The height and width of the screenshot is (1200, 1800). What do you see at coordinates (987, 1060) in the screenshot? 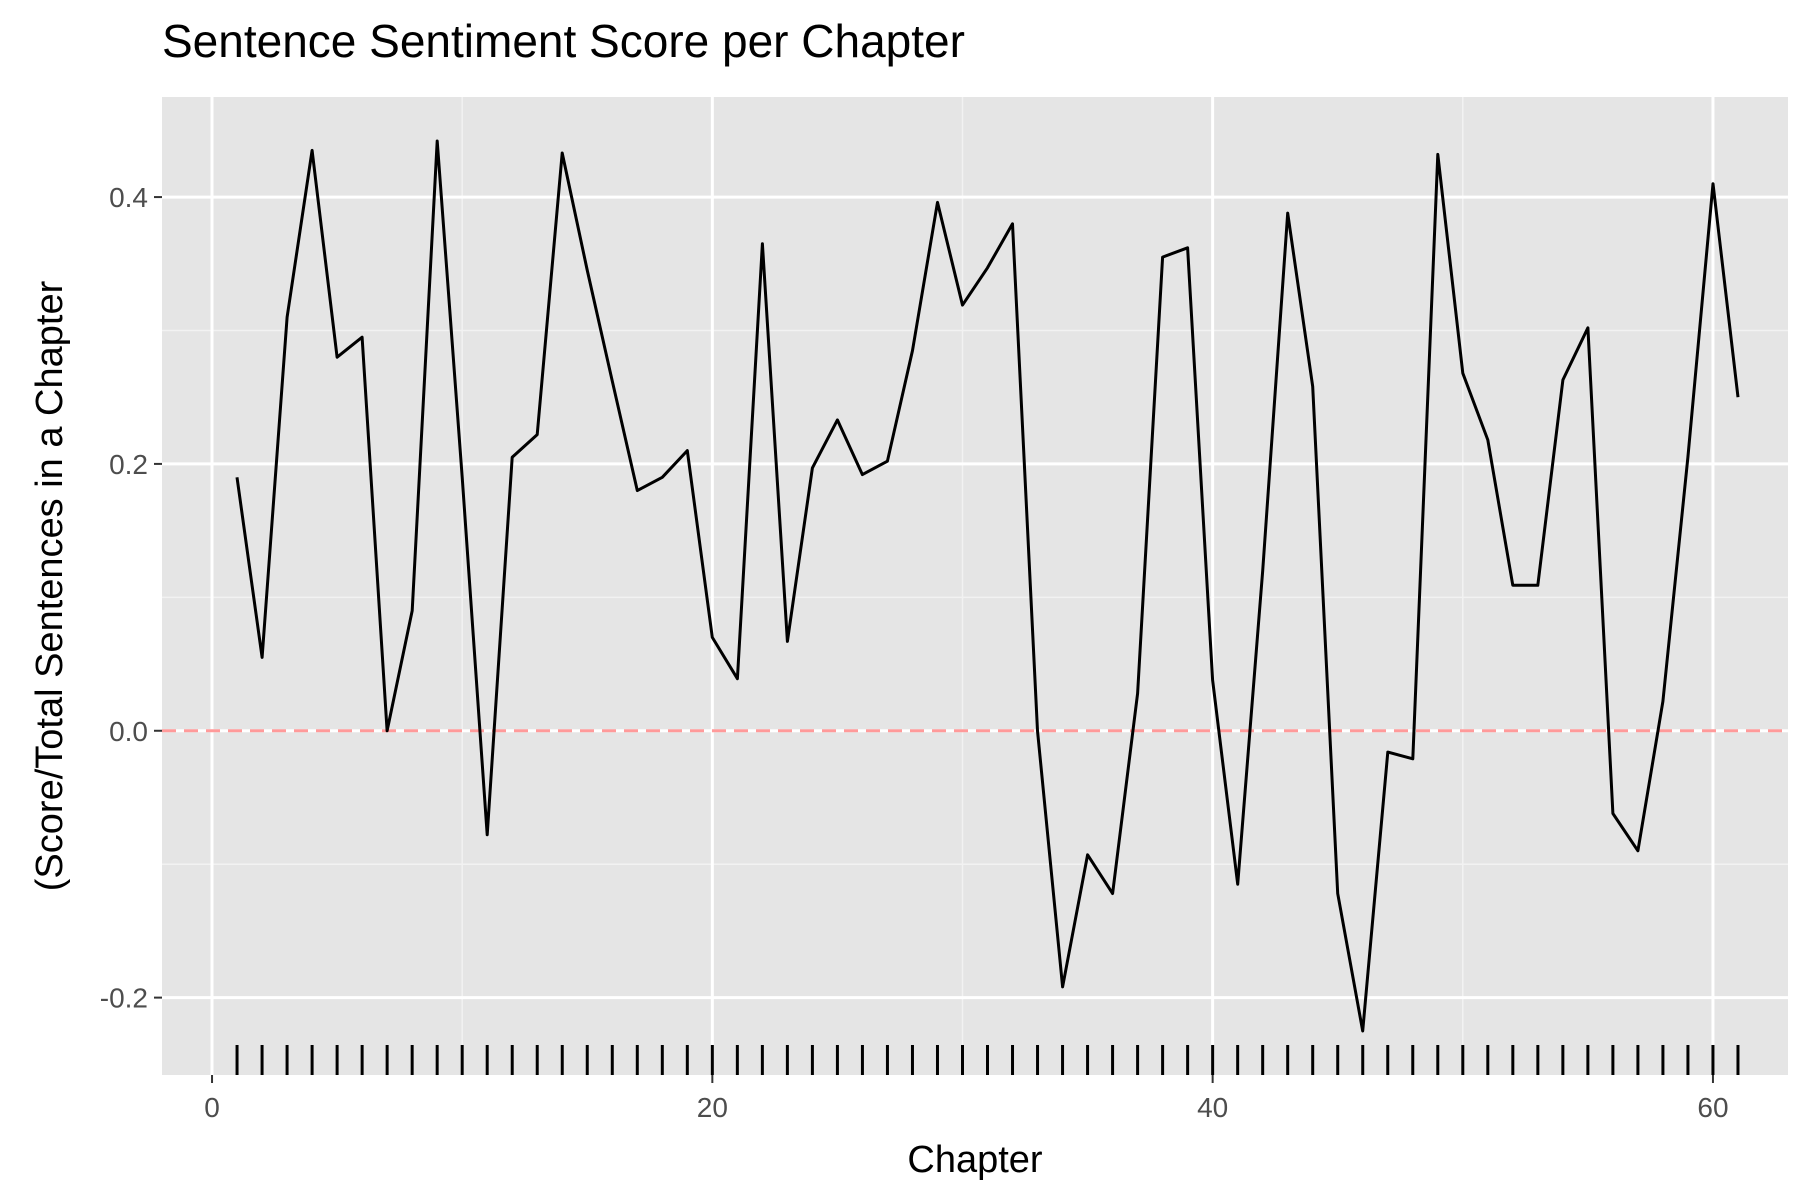
I see `rug-marks` at bounding box center [987, 1060].